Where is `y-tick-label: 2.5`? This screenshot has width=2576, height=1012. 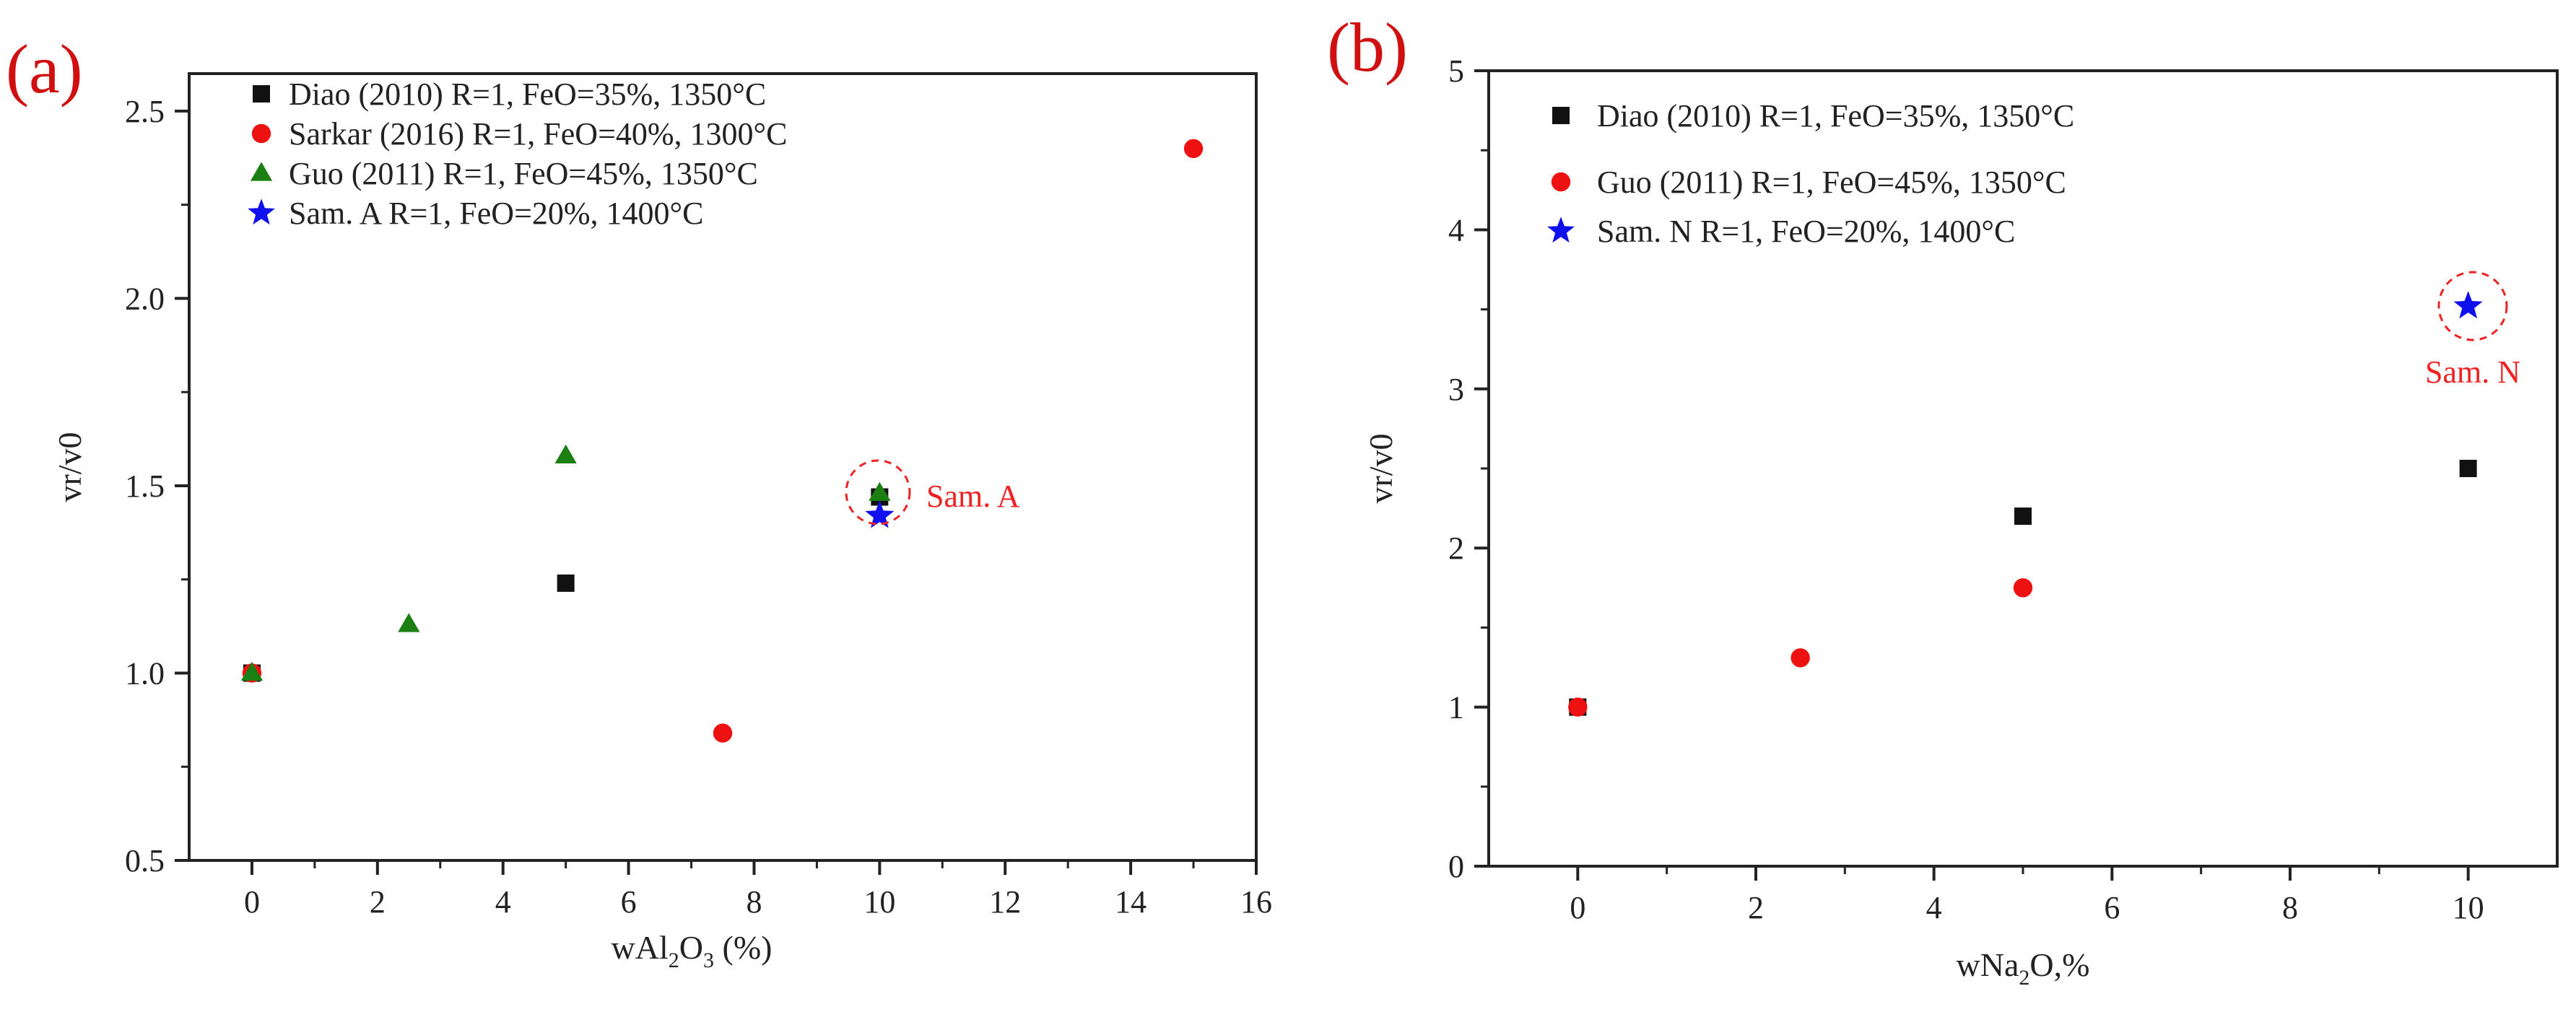 y-tick-label: 2.5 is located at coordinates (145, 111).